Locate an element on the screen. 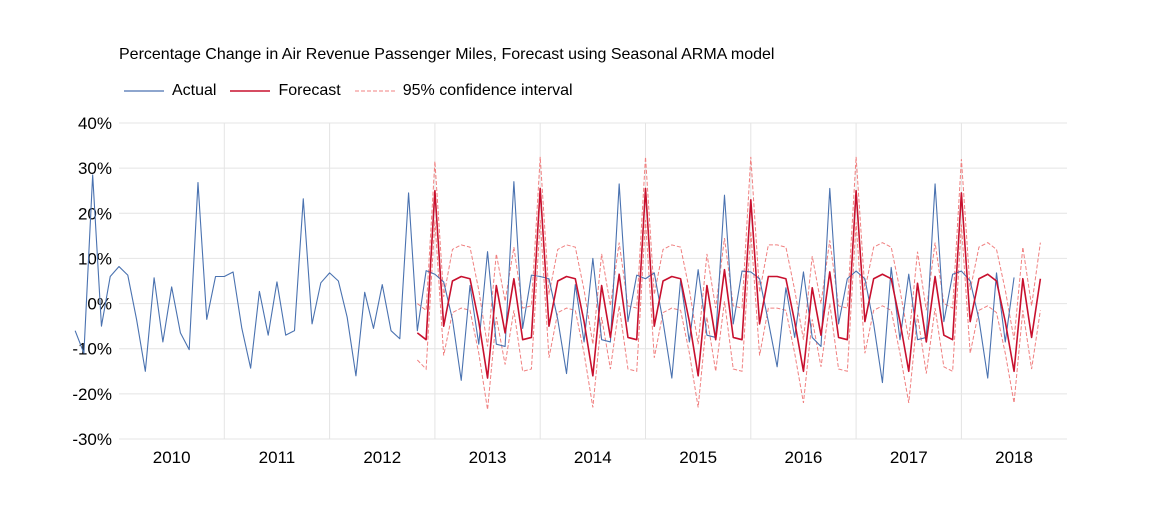 The width and height of the screenshot is (1152, 518). x-tick-label-2013: 2013 is located at coordinates (488, 457).